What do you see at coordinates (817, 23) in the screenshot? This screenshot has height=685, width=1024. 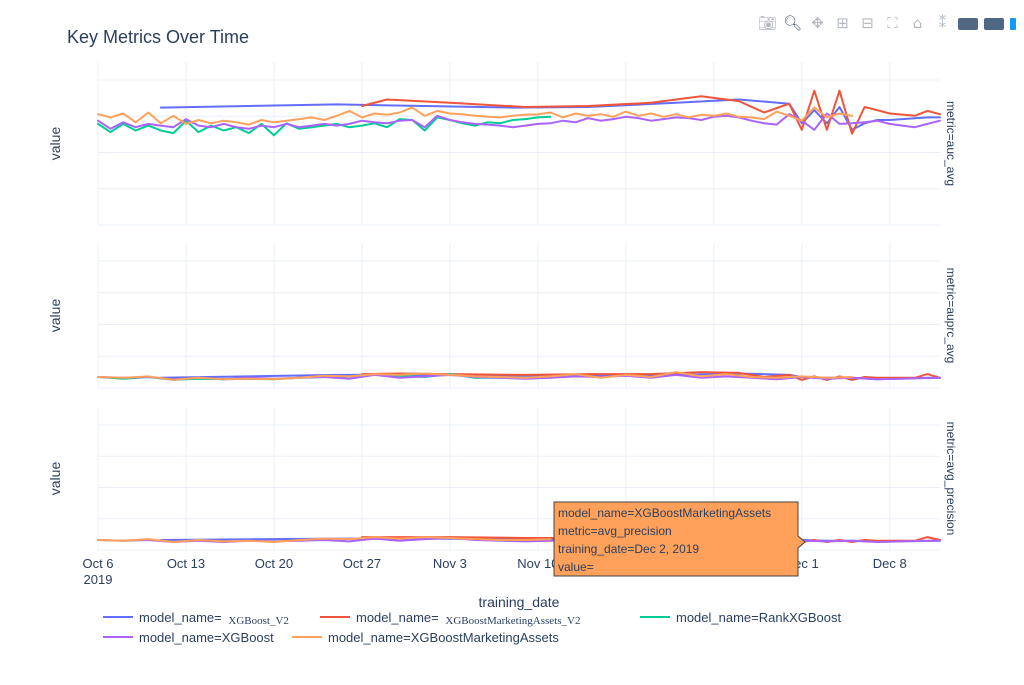 I see `pan-icon: ✥` at bounding box center [817, 23].